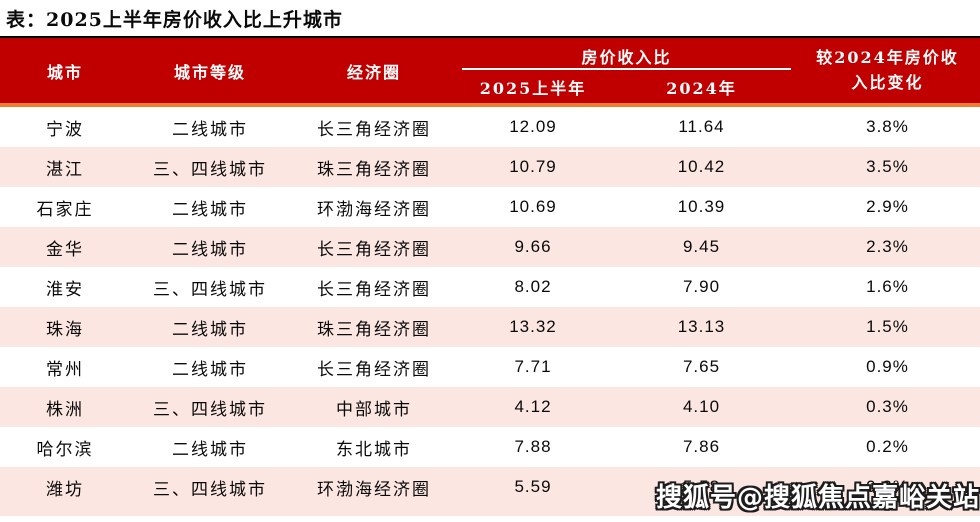 The width and height of the screenshot is (980, 522). Describe the element at coordinates (490, 511) in the screenshot. I see `row-filler` at that location.